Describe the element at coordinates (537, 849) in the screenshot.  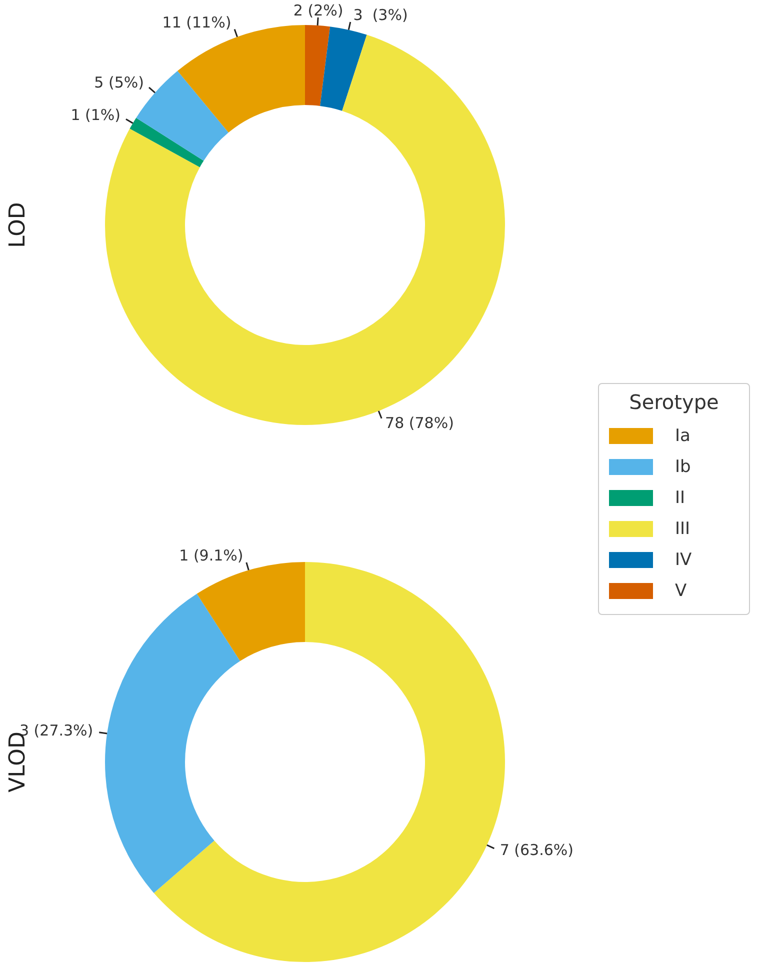
I see `data-label: 7 (63.6%)` at that location.